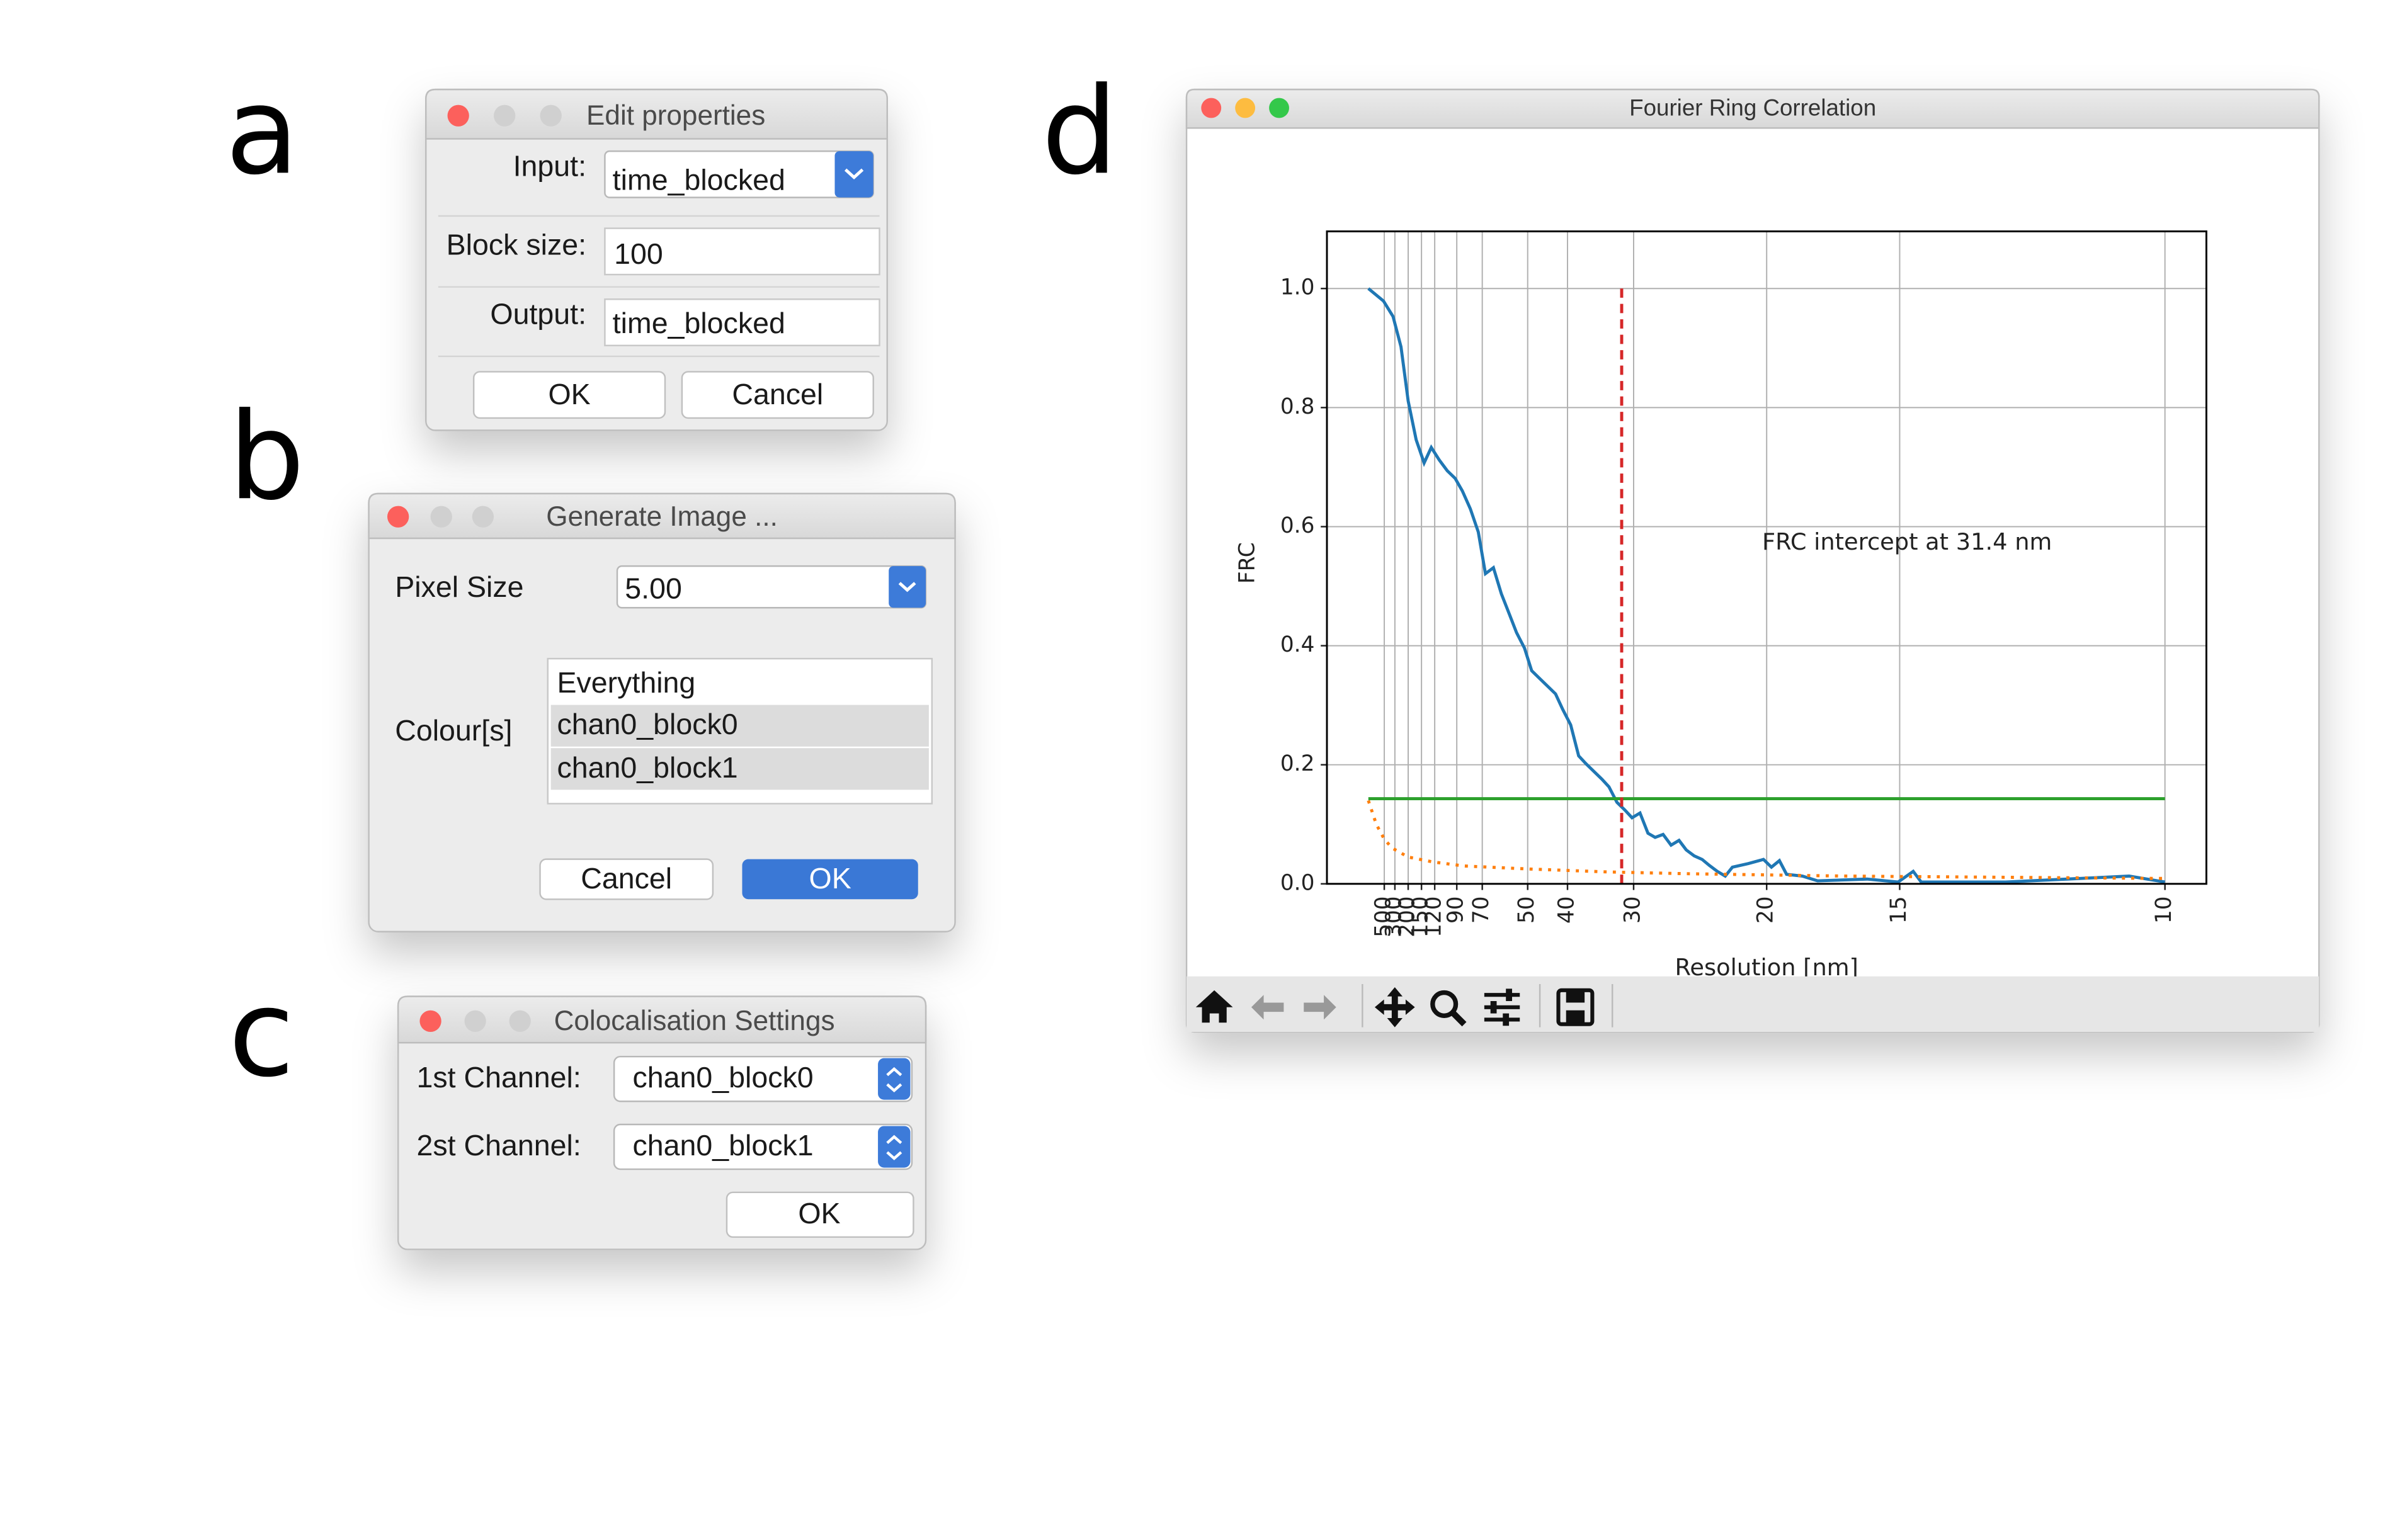 This screenshot has height=1540, width=2407. Describe the element at coordinates (1297, 525) in the screenshot. I see `y-tick-label: 0.6` at that location.